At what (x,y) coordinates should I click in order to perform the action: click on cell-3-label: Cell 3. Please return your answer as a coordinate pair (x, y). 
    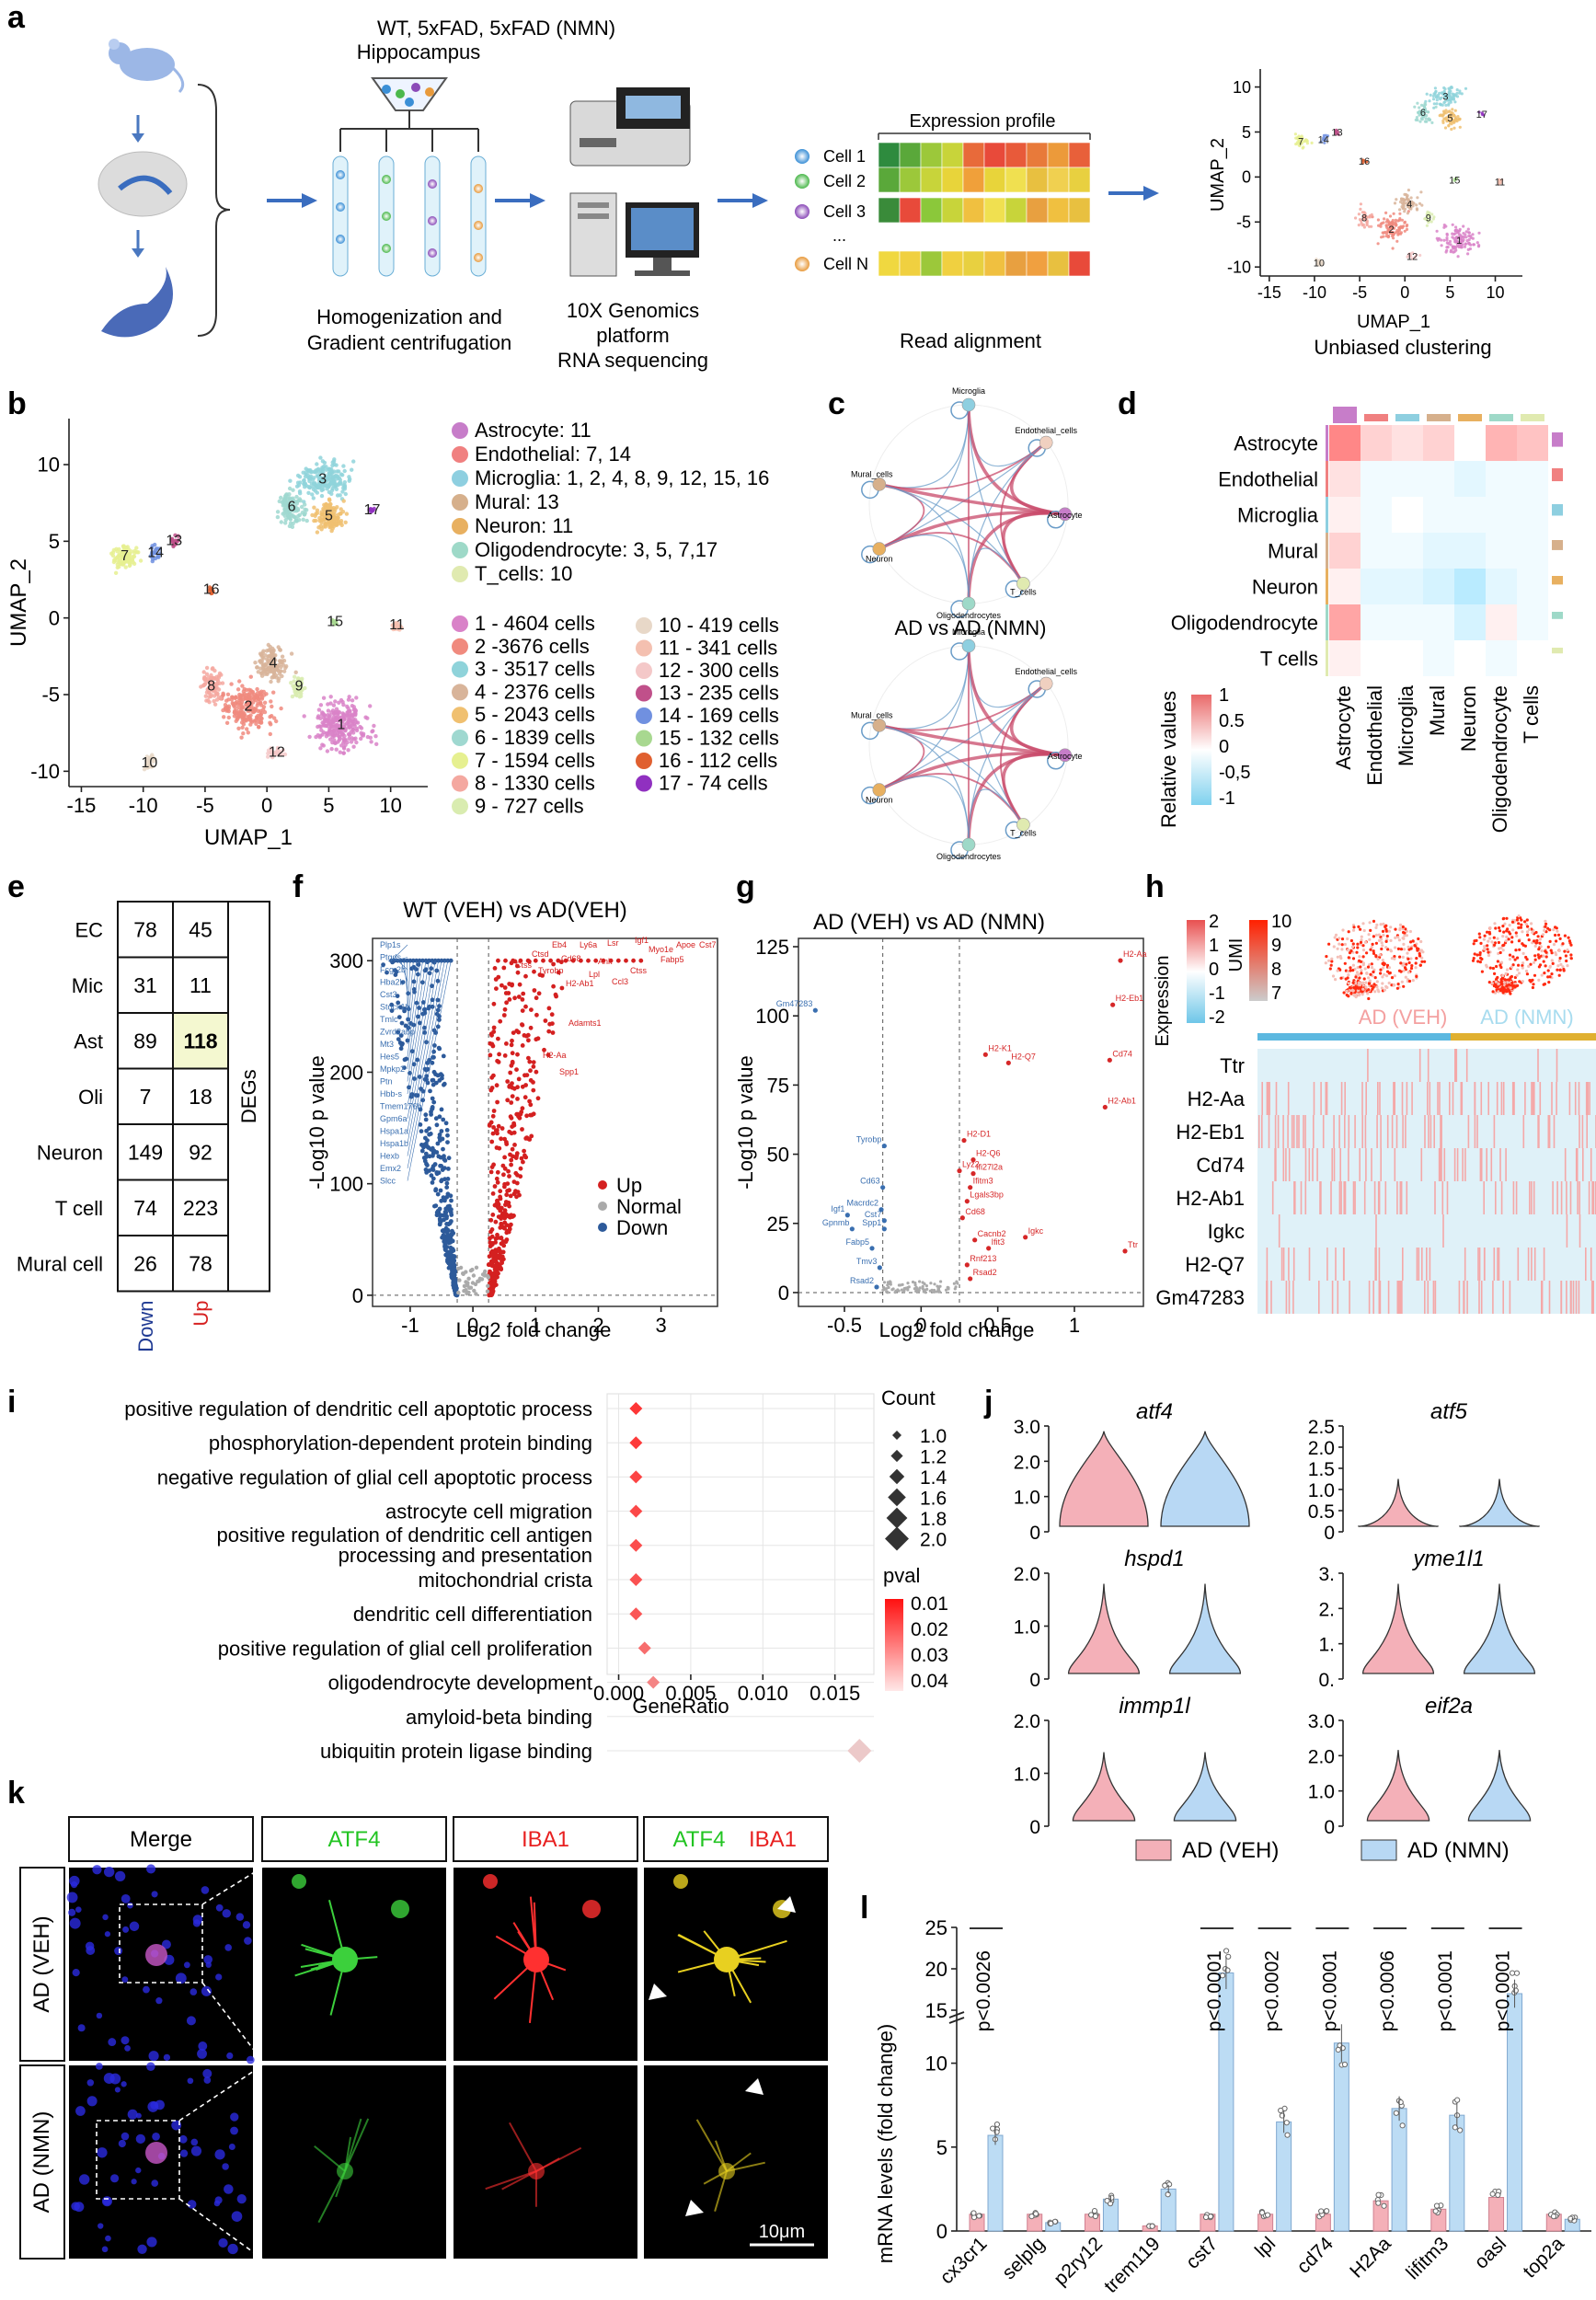
    Looking at the image, I should click on (845, 211).